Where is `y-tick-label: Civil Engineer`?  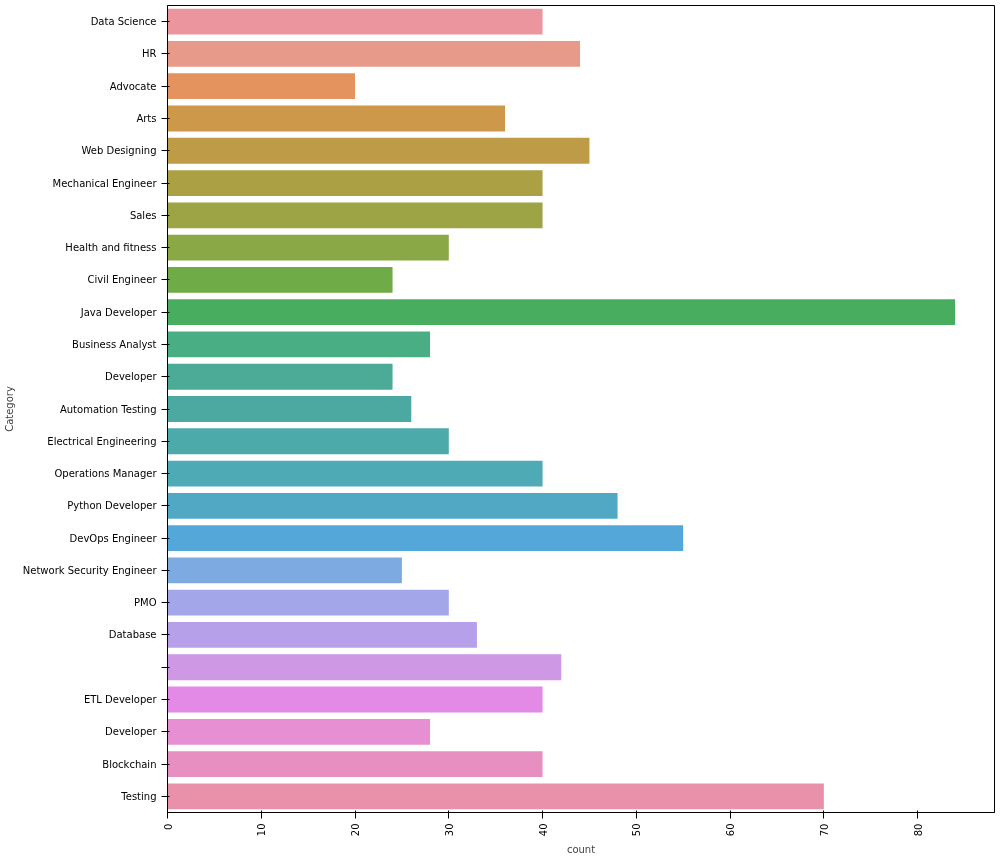
y-tick-label: Civil Engineer is located at coordinates (122, 280).